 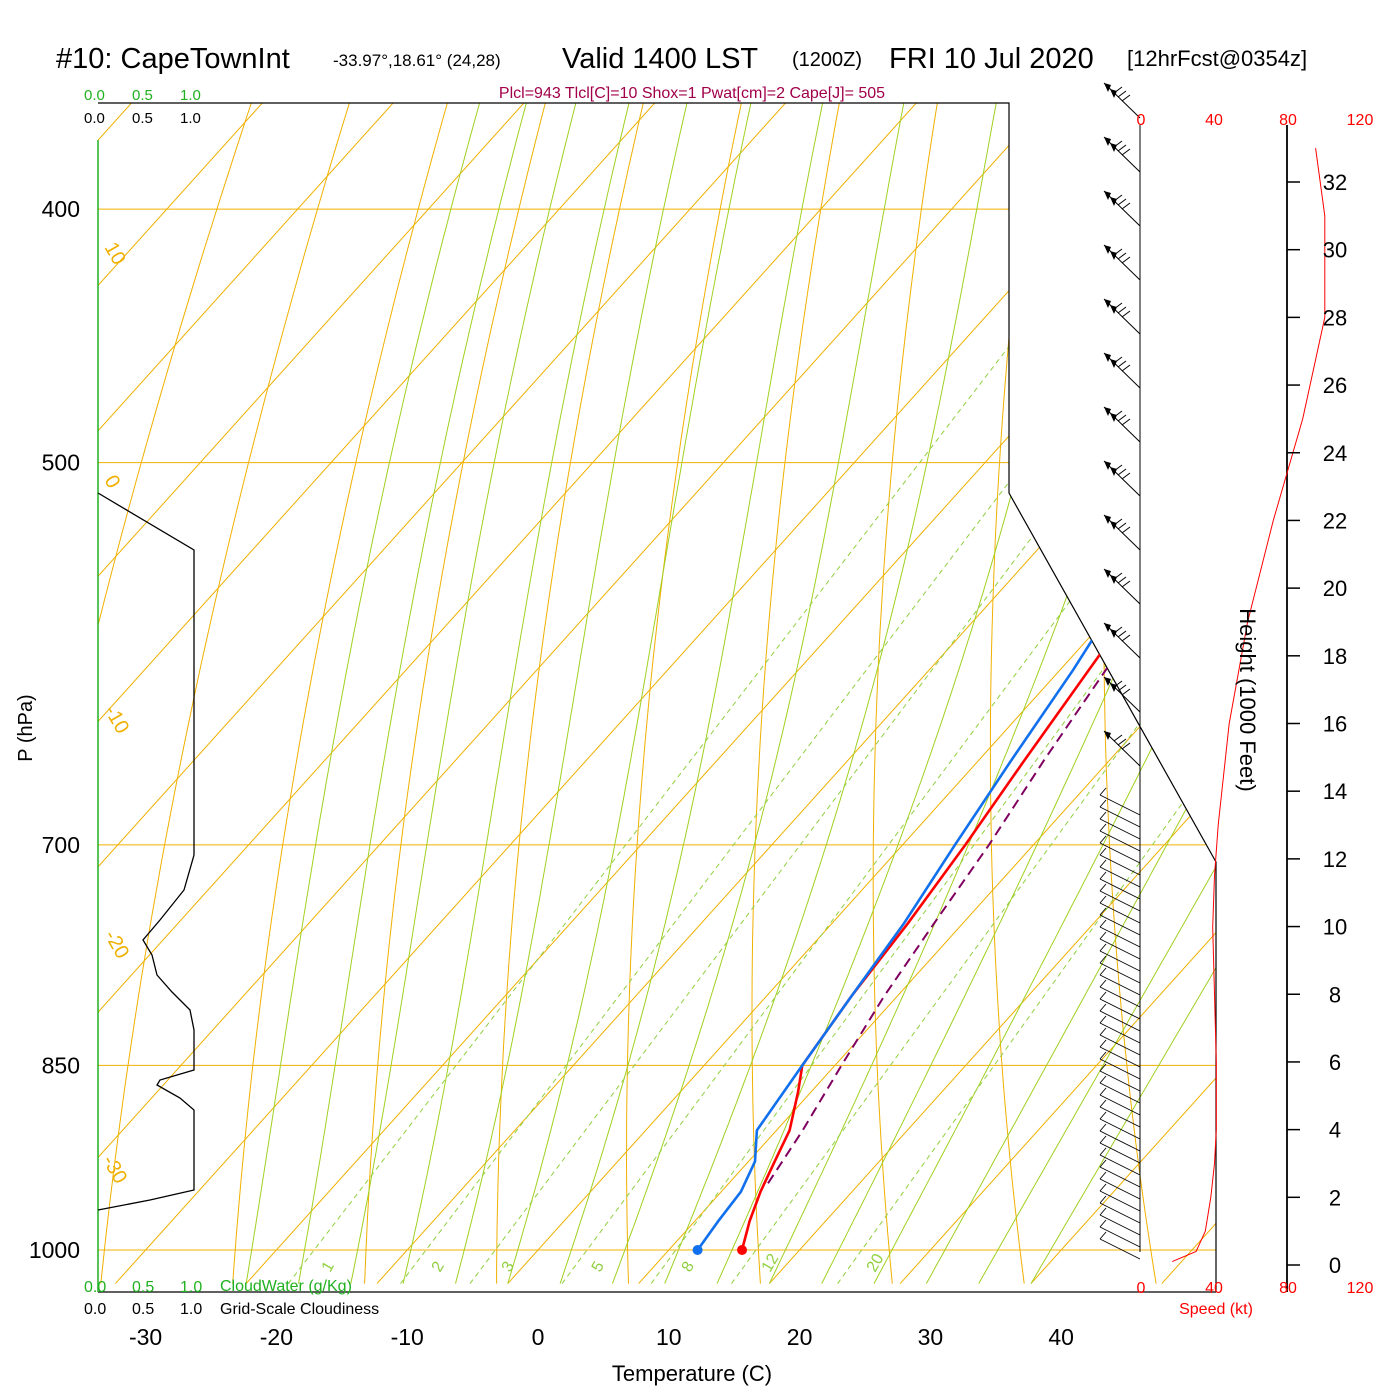 I want to click on height-tick-label: 28, so click(x=1335, y=317).